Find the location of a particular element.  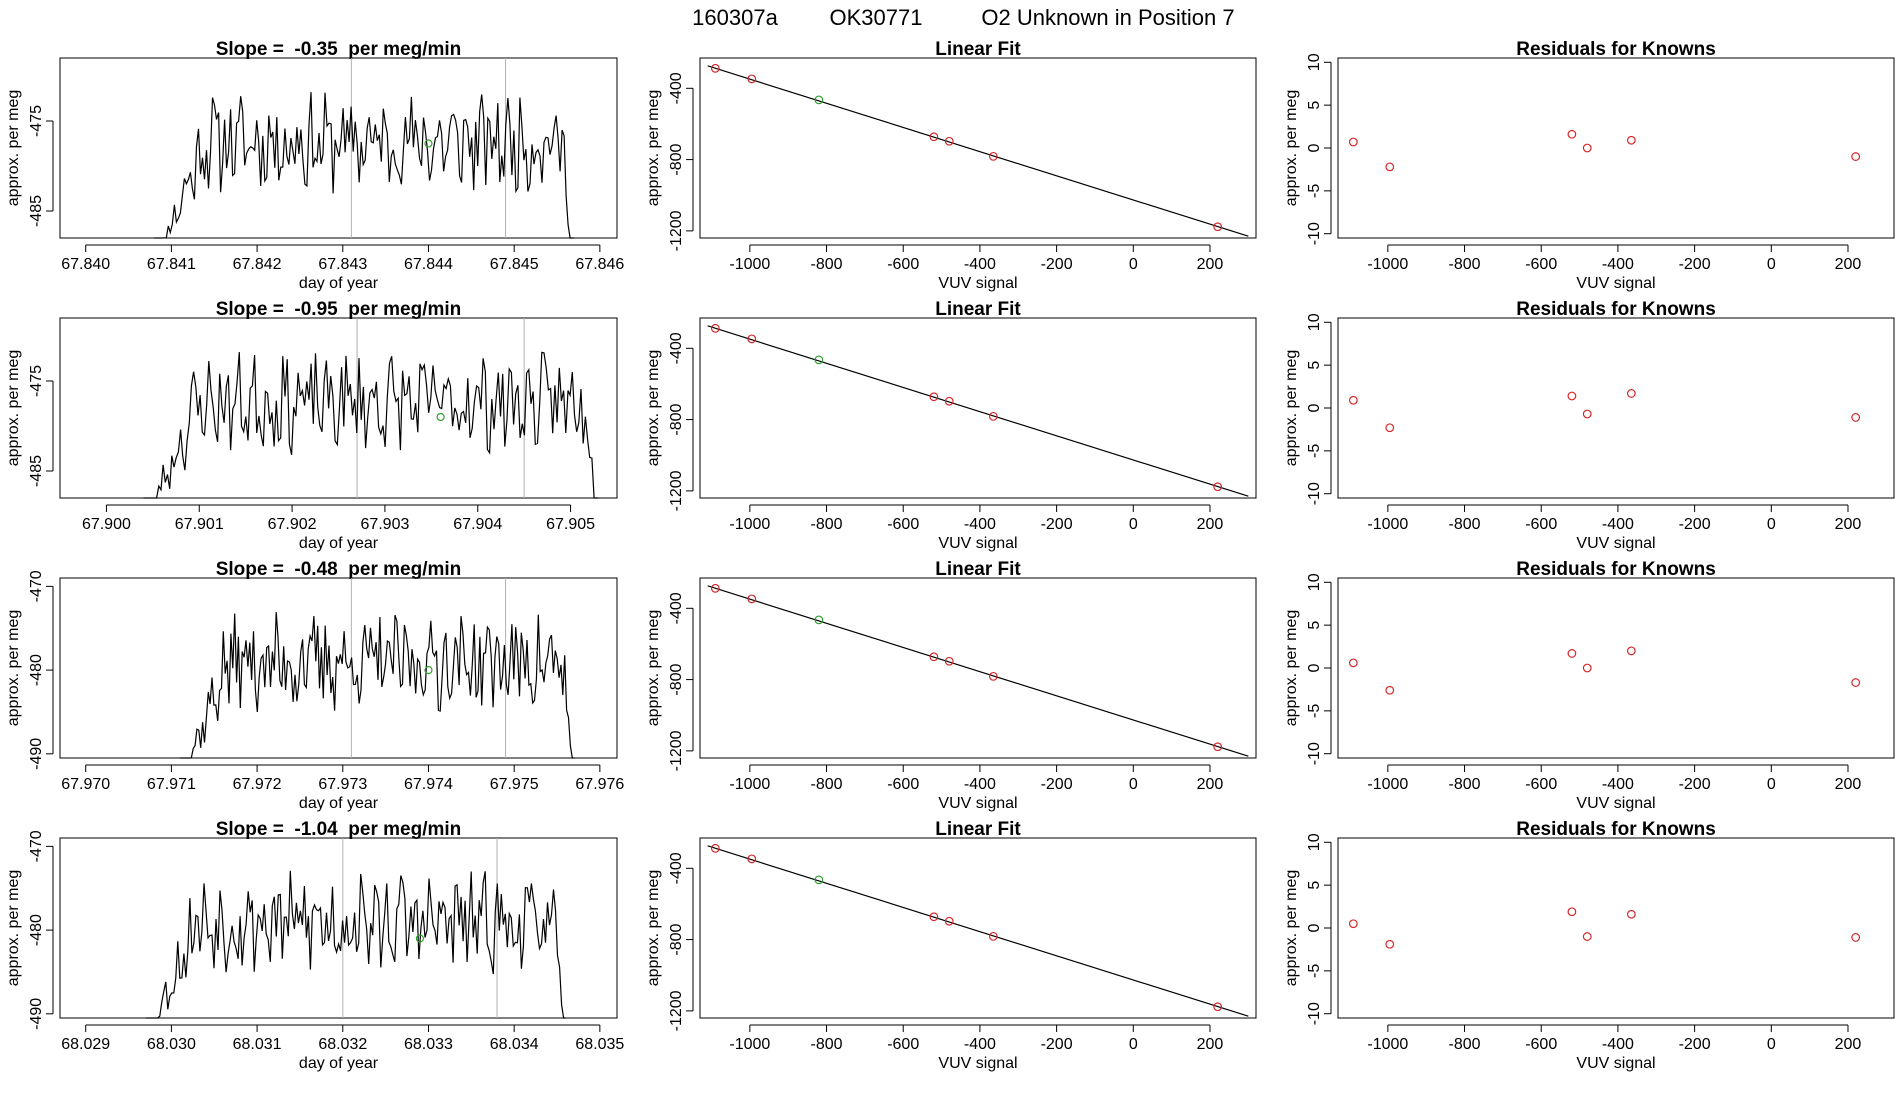

time-series-x-tick-label: 67.974 is located at coordinates (428, 784).